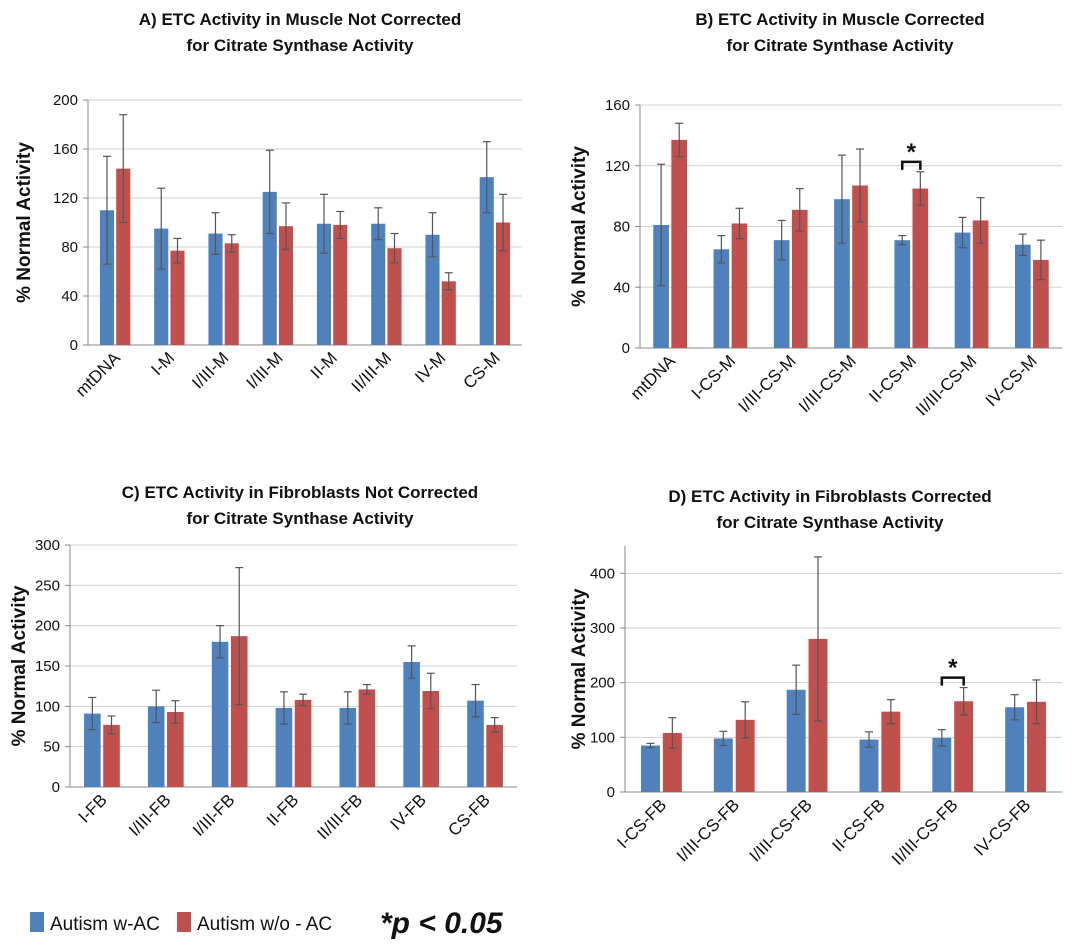  I want to click on x-tick-label: I-CS-M, so click(713, 376).